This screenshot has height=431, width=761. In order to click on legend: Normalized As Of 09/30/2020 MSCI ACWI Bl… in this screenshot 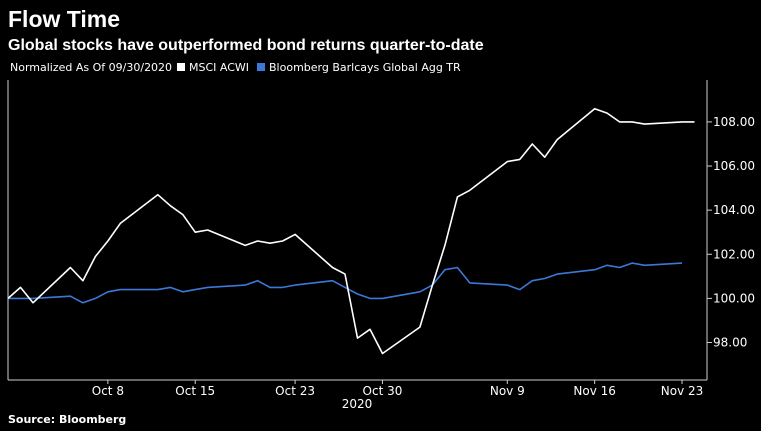, I will do `click(235, 67)`.